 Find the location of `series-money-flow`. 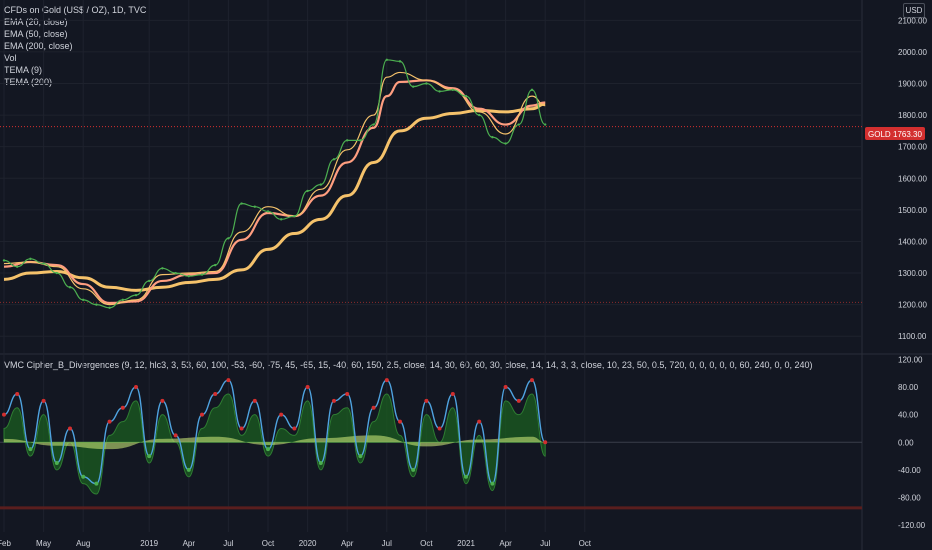

series-money-flow is located at coordinates (275, 442).